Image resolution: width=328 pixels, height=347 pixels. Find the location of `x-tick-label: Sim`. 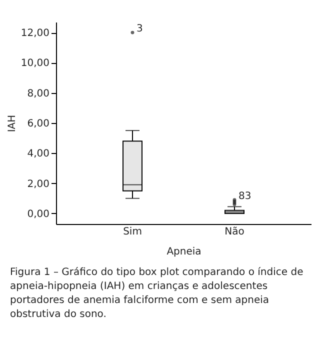

x-tick-label: Sim is located at coordinates (132, 232).